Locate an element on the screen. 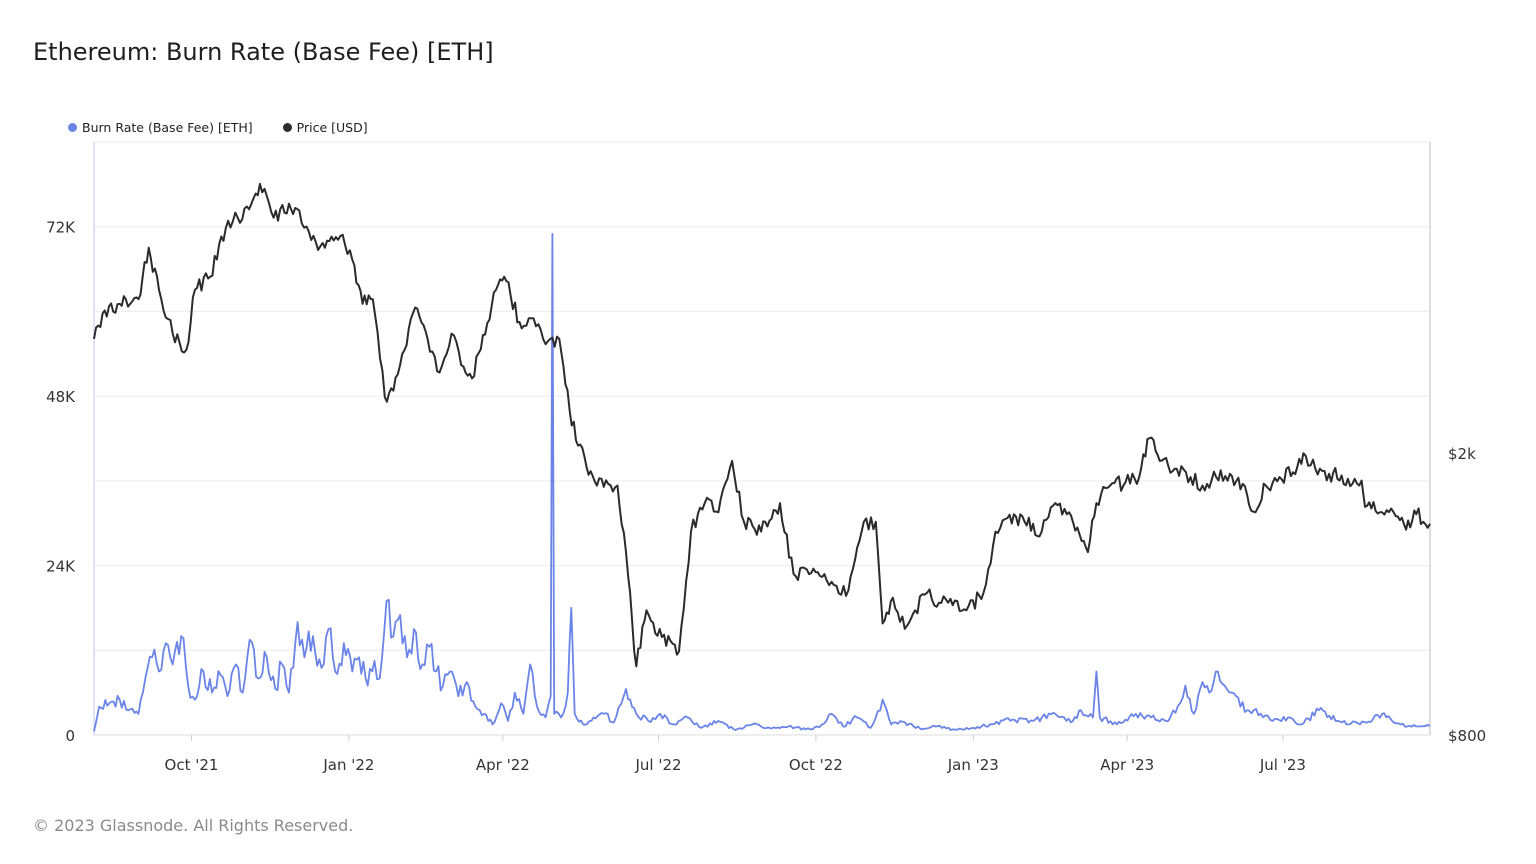  x-tick-label: Oct '22 is located at coordinates (816, 765).